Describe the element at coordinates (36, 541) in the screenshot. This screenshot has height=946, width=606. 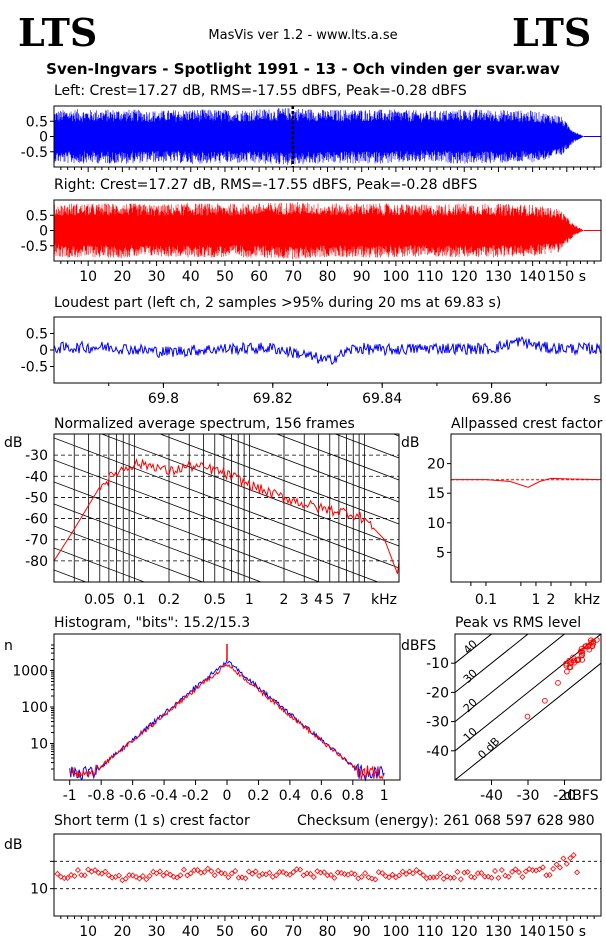
I see `y-tick-label: -70` at that location.